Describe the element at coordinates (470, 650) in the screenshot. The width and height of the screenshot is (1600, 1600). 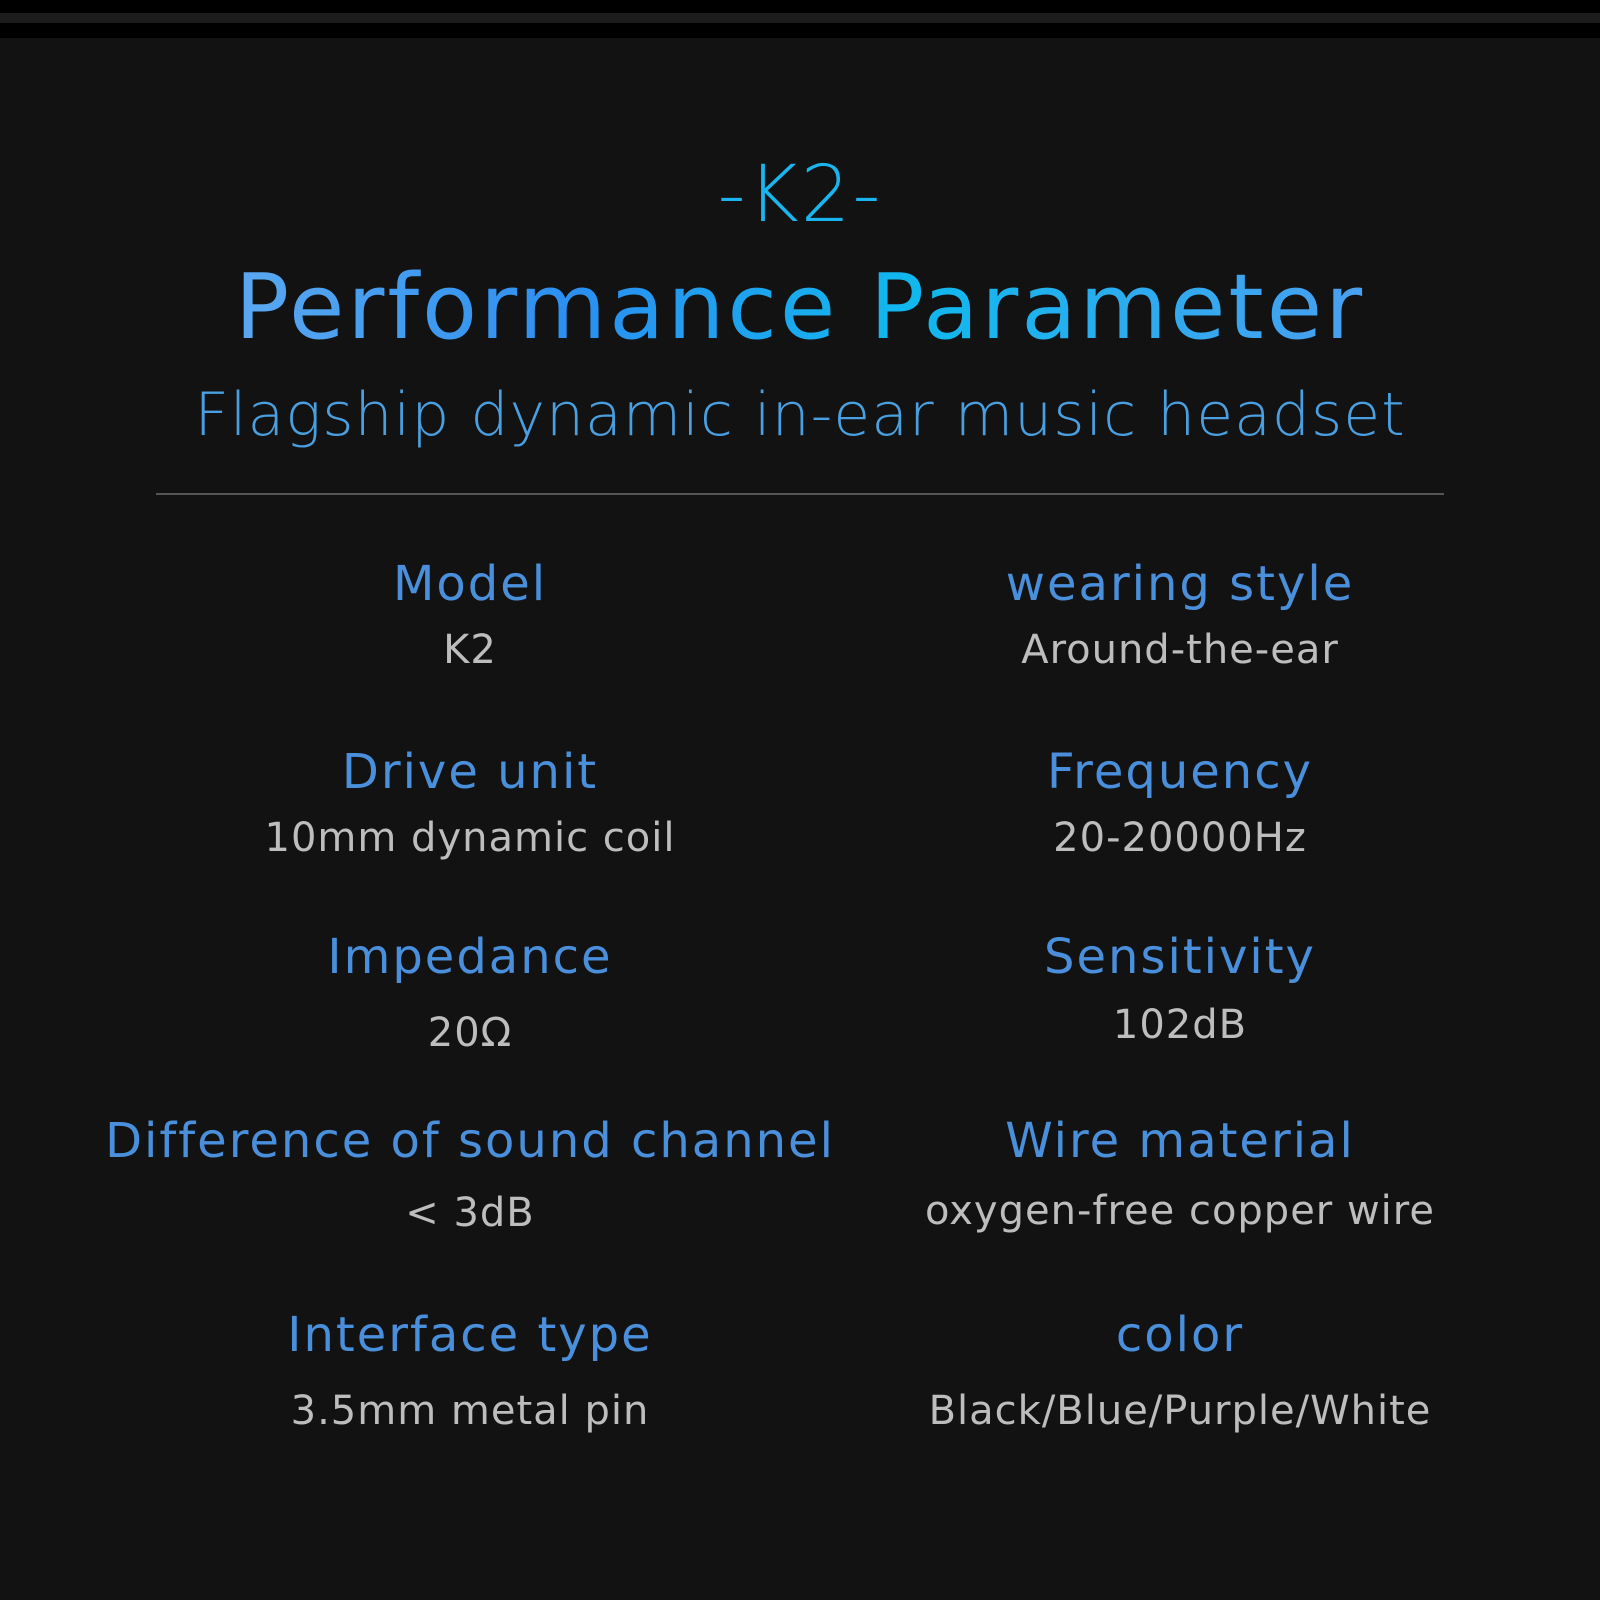
I see `spec-value: K2` at that location.